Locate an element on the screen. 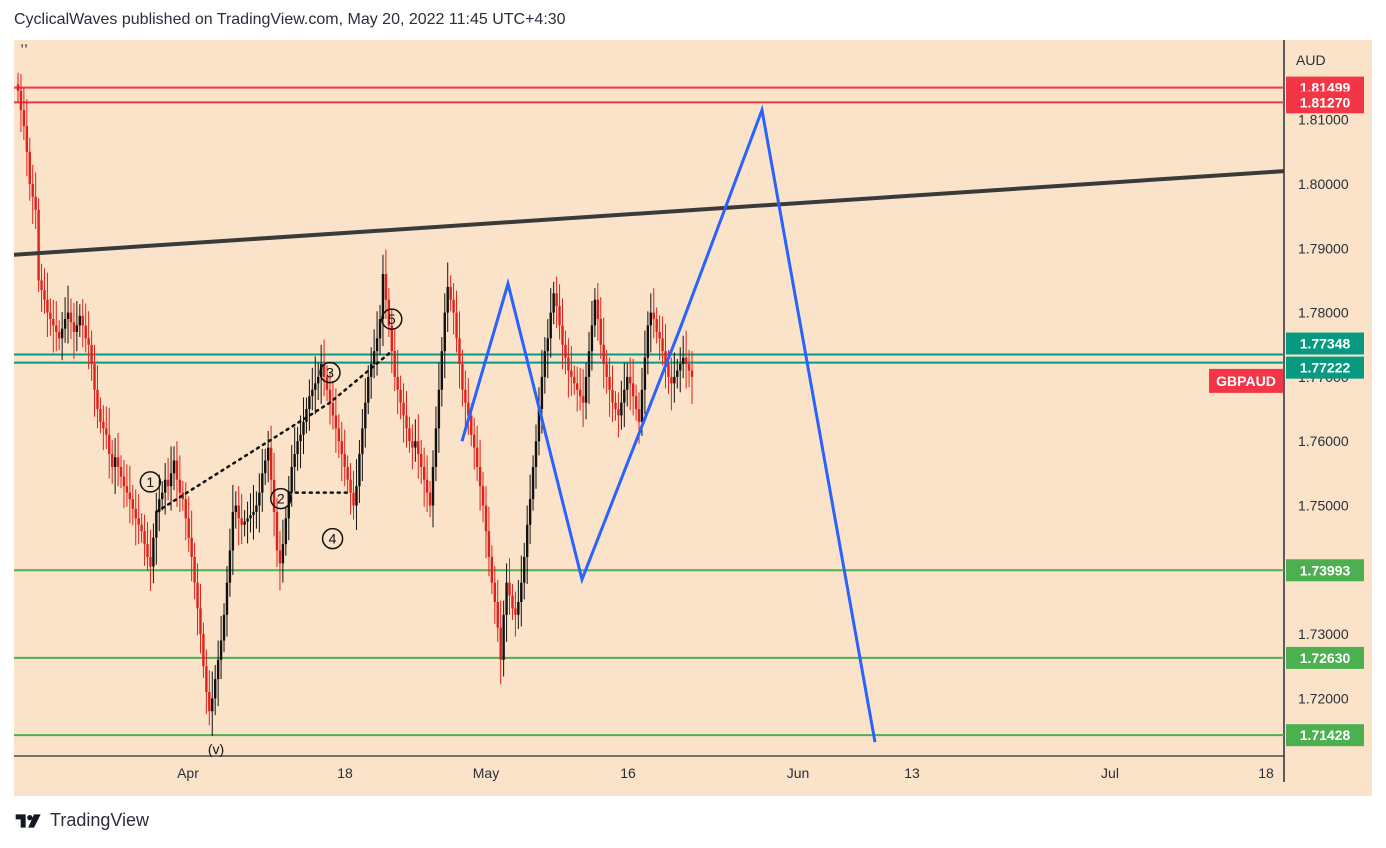 The height and width of the screenshot is (848, 1386). price-tag-label-3: 1.77222 is located at coordinates (1325, 368).